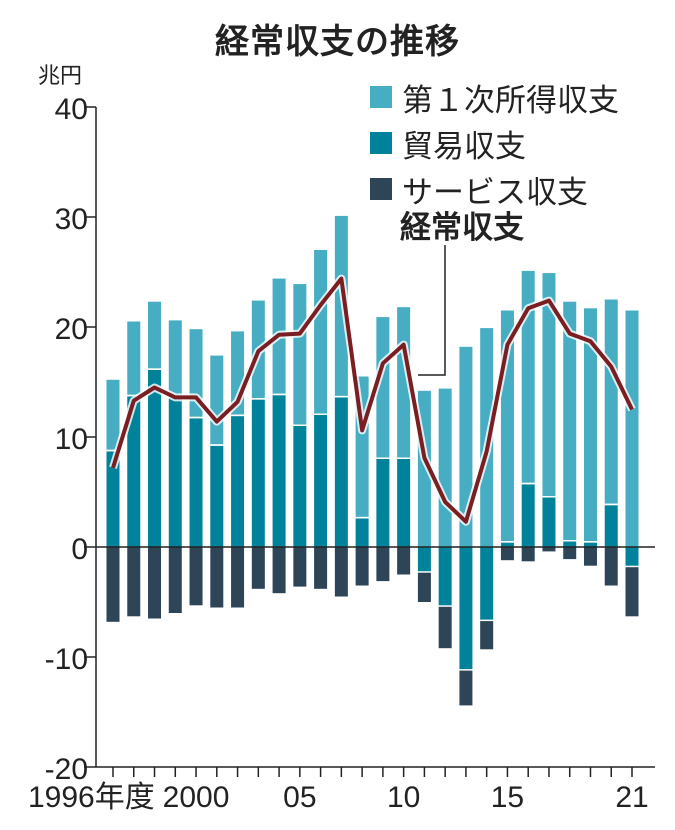  I want to click on annotation-leader-line, so click(432, 310).